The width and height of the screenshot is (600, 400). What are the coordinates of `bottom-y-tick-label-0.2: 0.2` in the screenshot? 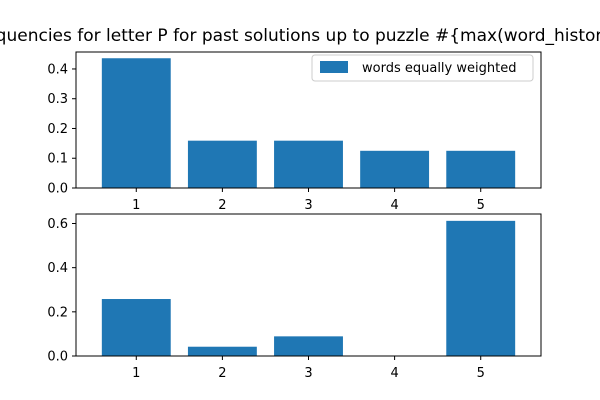 It's located at (57, 312).